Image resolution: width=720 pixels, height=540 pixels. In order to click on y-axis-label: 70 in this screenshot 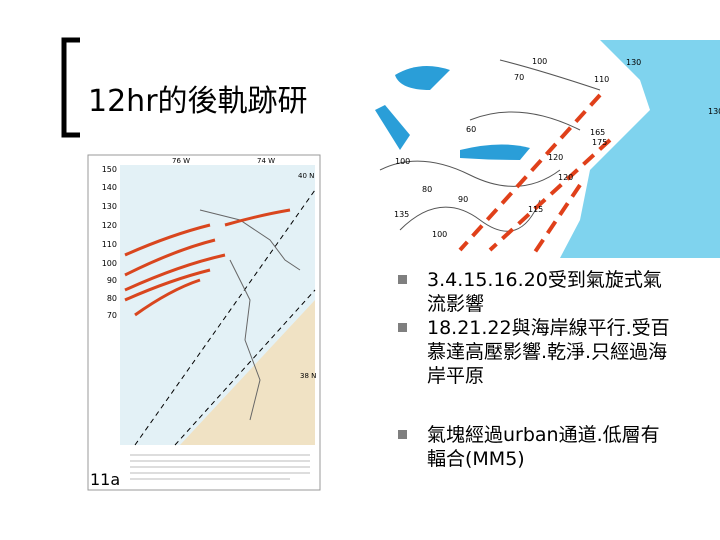, I will do `click(112, 315)`.